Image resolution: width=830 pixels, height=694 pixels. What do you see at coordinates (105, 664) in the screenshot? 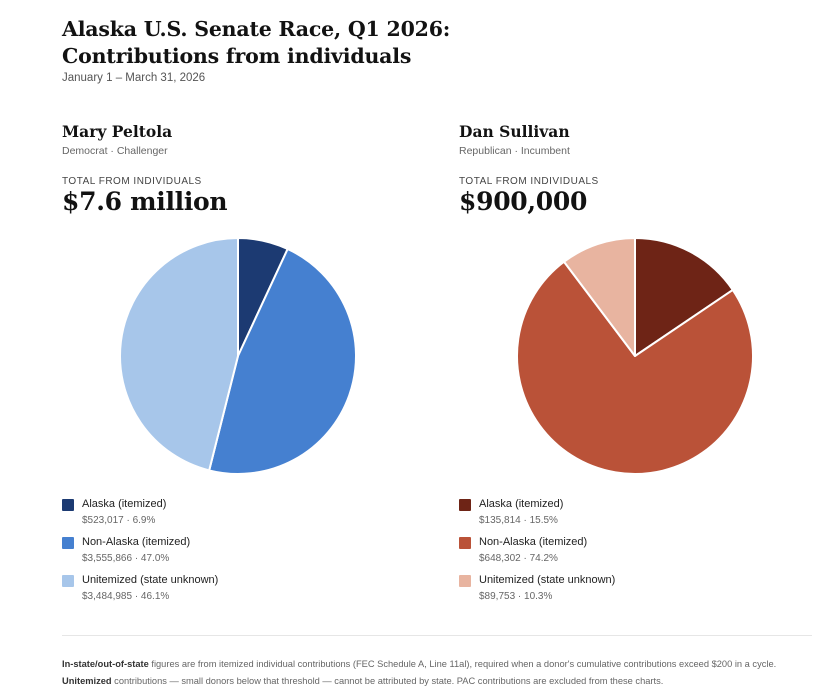
I see `footnote-term: In-state/out-of-state` at bounding box center [105, 664].